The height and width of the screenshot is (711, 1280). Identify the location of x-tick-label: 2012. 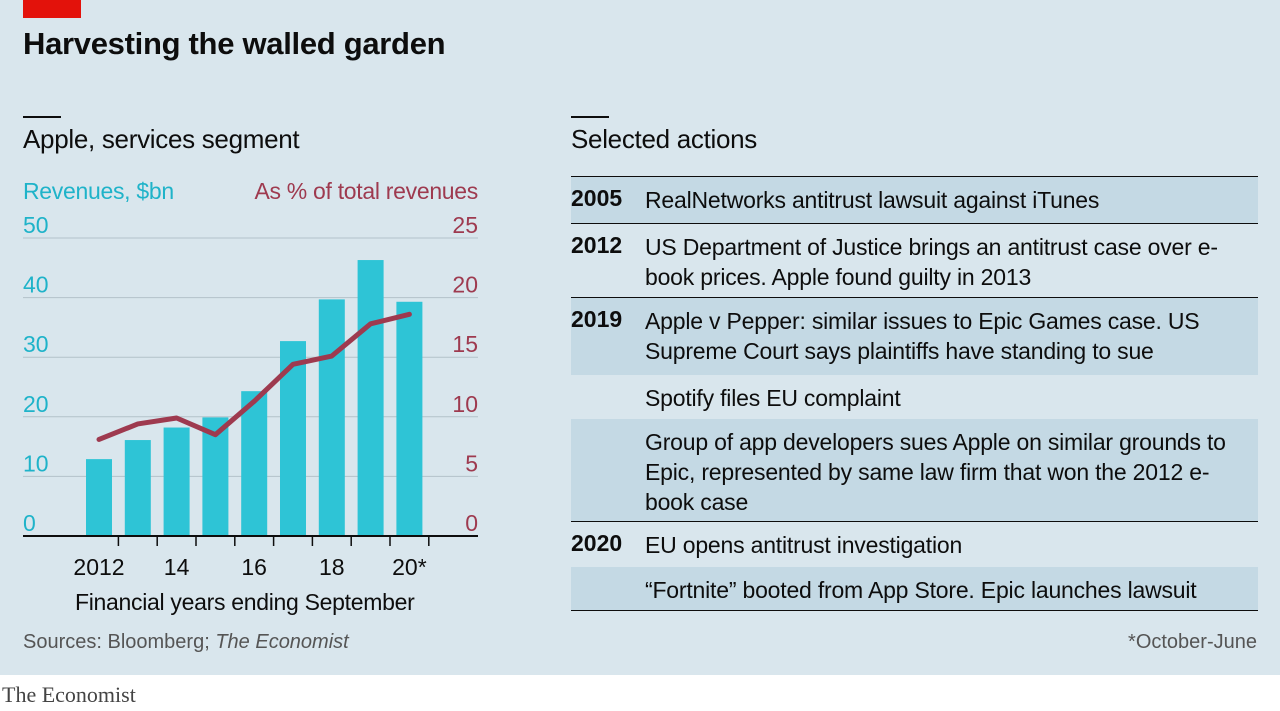
(98, 567).